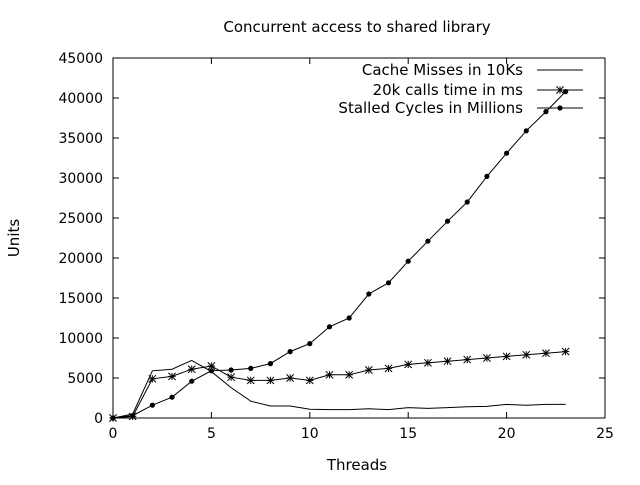  What do you see at coordinates (80, 139) in the screenshot?
I see `y-tick-label: 35000` at bounding box center [80, 139].